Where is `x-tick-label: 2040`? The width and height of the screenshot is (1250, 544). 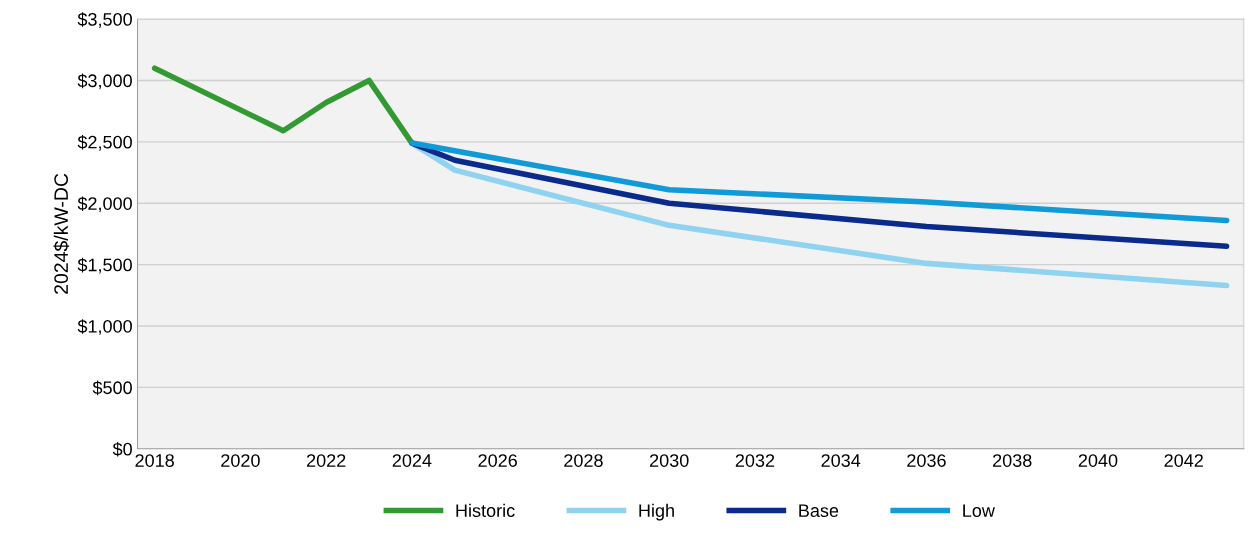
x-tick-label: 2040 is located at coordinates (1098, 460).